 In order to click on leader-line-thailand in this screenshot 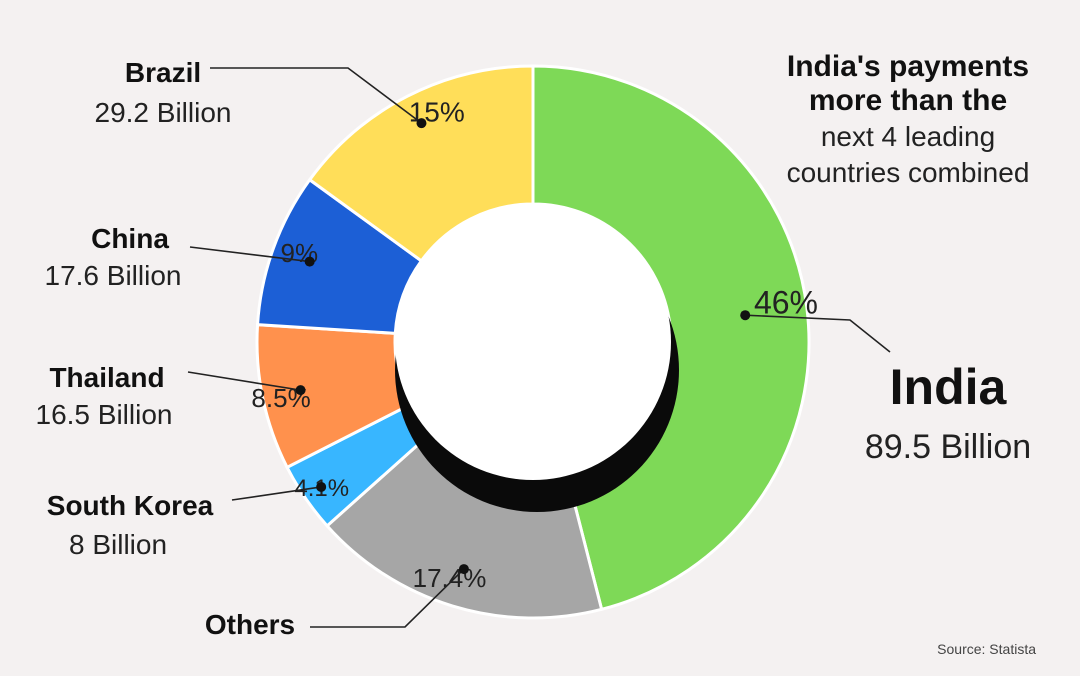, I will do `click(244, 381)`.